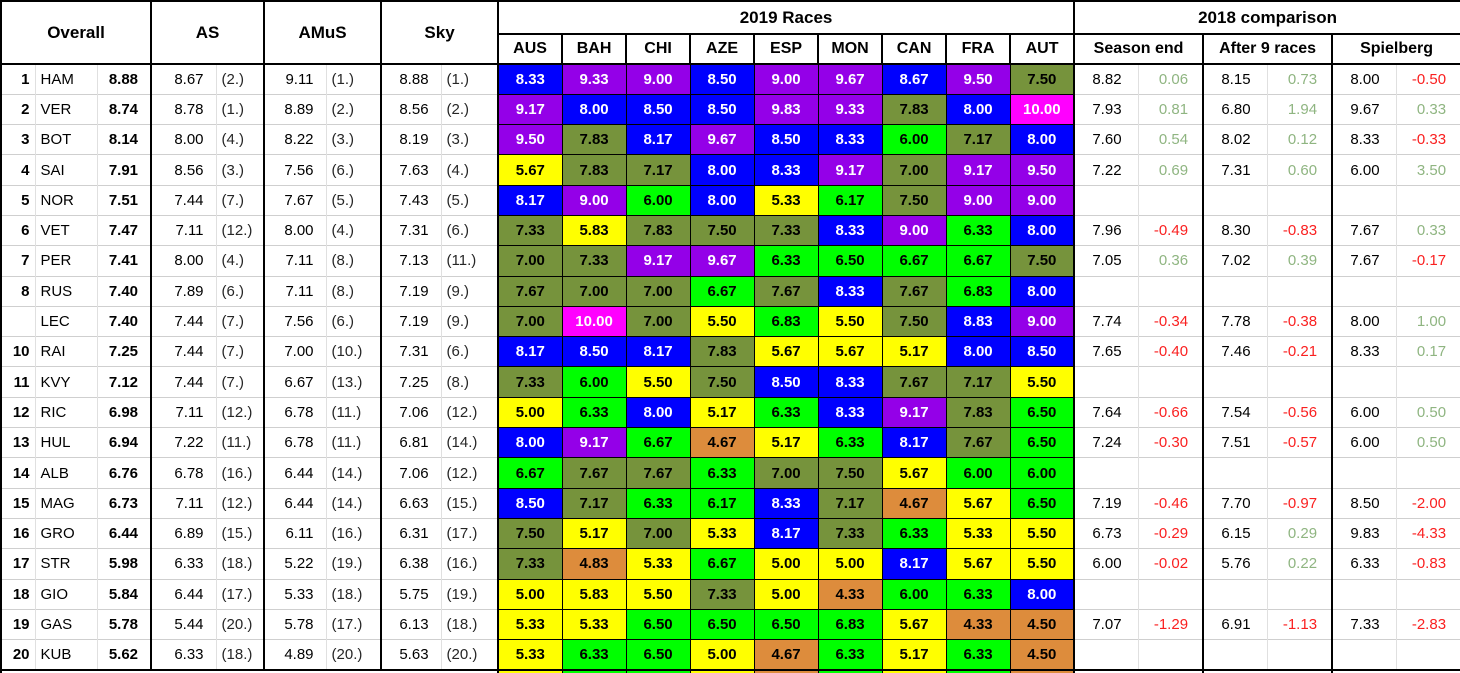 This screenshot has height=673, width=1460. I want to click on sky-score: 7.25, so click(411, 382).